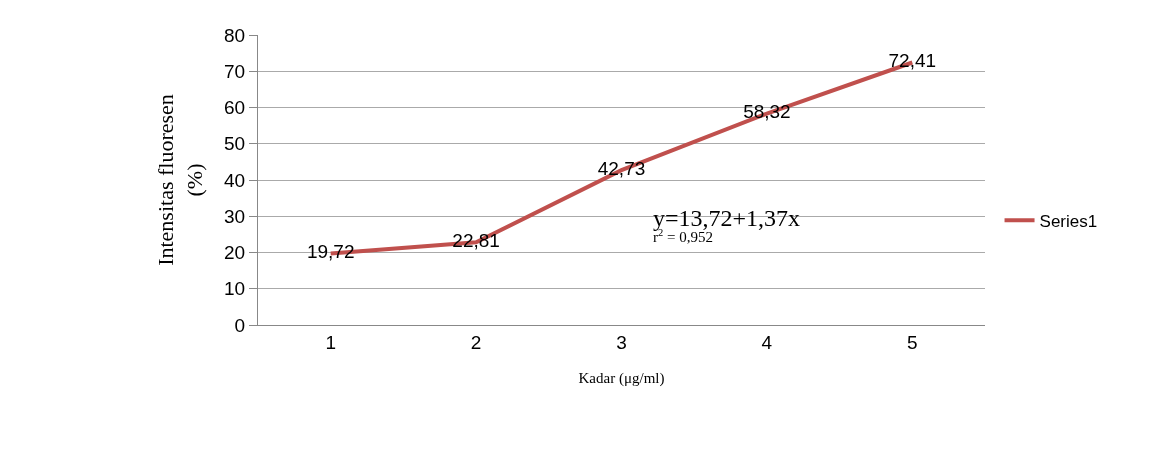  What do you see at coordinates (235, 71) in the screenshot?
I see `y-tick-label: 70` at bounding box center [235, 71].